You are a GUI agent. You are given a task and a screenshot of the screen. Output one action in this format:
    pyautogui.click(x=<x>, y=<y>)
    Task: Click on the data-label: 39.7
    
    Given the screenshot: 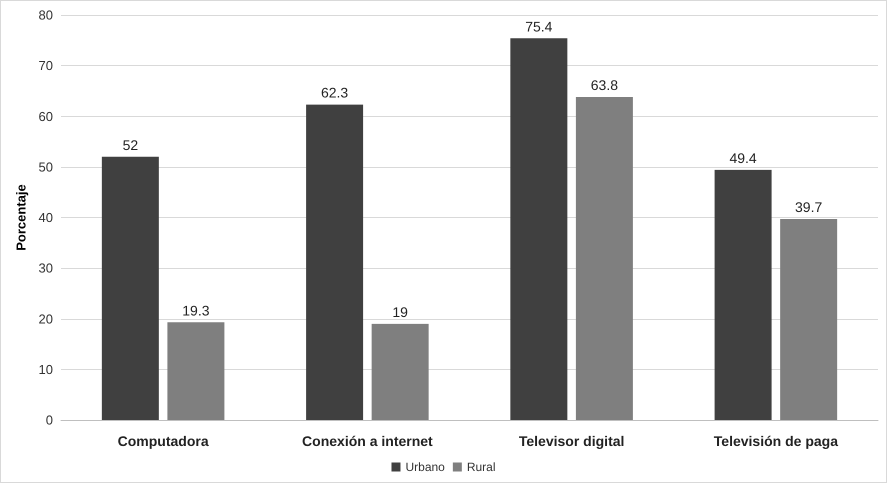 What is the action you would take?
    pyautogui.click(x=808, y=207)
    